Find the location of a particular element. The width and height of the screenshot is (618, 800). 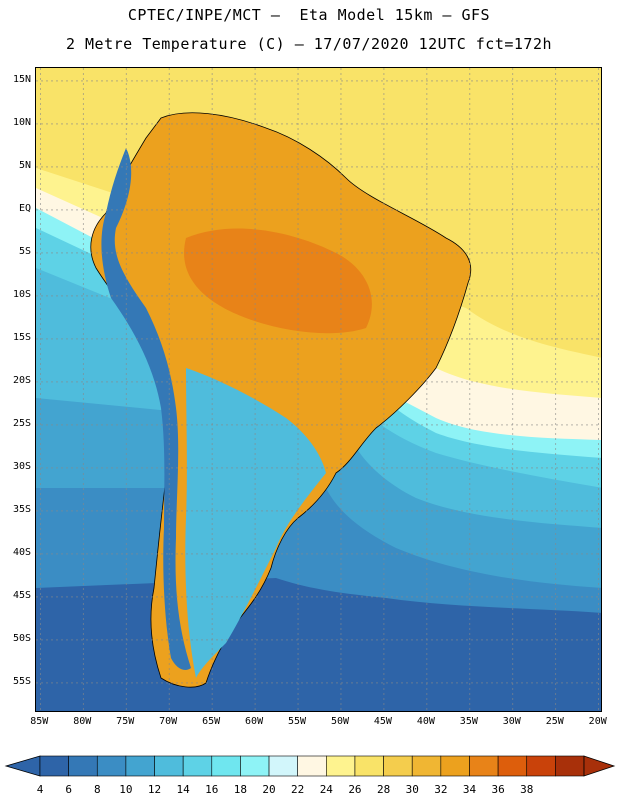

lat-label-30S: 30S is located at coordinates (21, 466).